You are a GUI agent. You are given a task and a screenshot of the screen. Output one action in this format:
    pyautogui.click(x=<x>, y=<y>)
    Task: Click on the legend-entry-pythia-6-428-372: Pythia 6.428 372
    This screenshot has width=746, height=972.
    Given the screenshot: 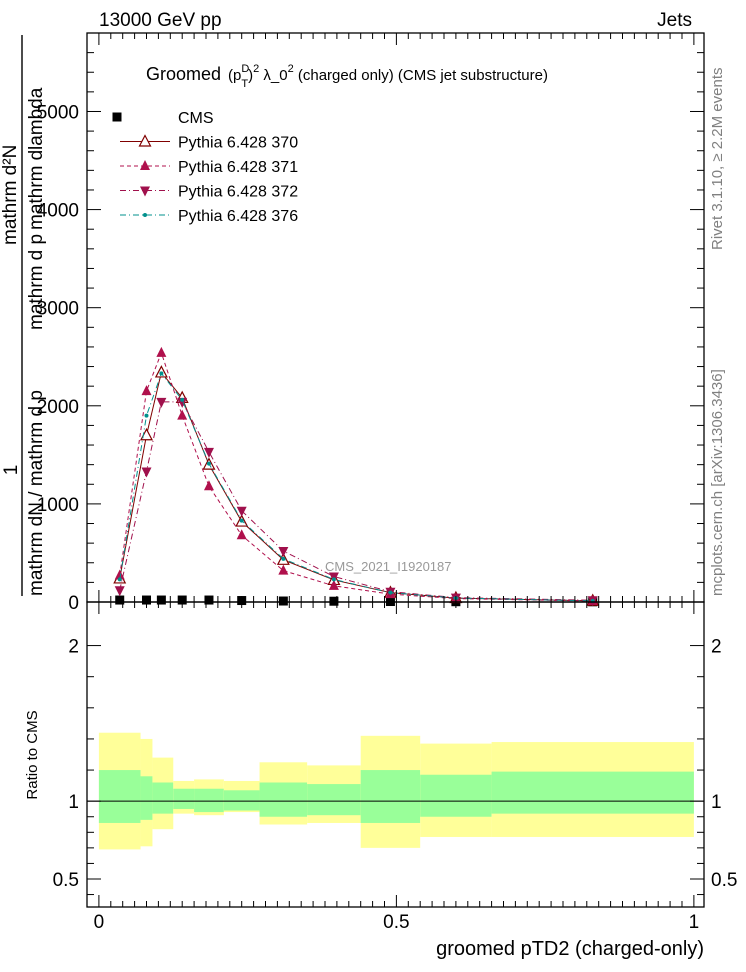 What is the action you would take?
    pyautogui.click(x=209, y=192)
    